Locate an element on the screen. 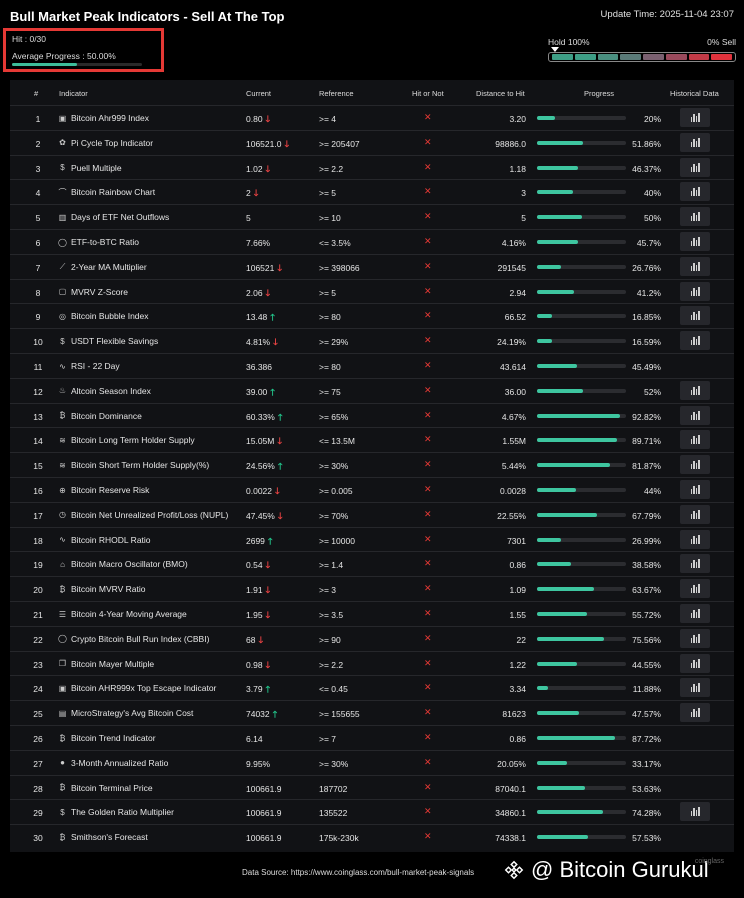 This screenshot has width=744, height=898. indicator-cell: ◯ Crypto Bitcoin Bull Run Index (CBBI) is located at coordinates (133, 639).